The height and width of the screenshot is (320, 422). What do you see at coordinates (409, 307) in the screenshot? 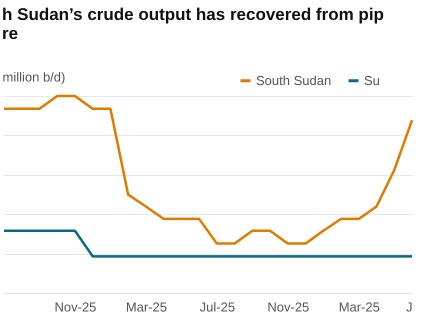
I see `x-tick-label: J` at bounding box center [409, 307].